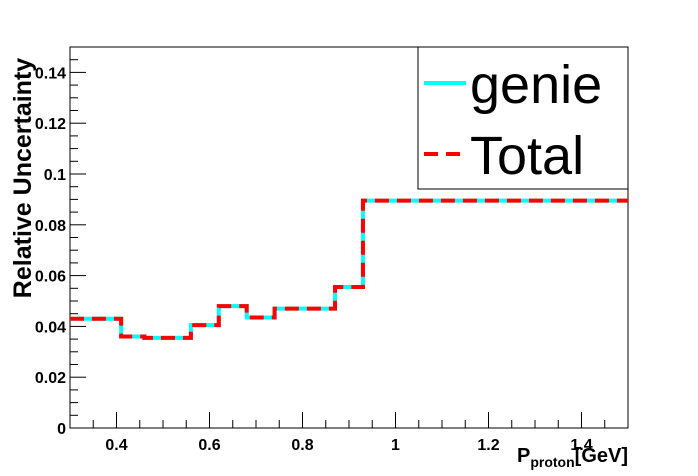  I want to click on x-axis-title-unit: [GeV], so click(601, 456).